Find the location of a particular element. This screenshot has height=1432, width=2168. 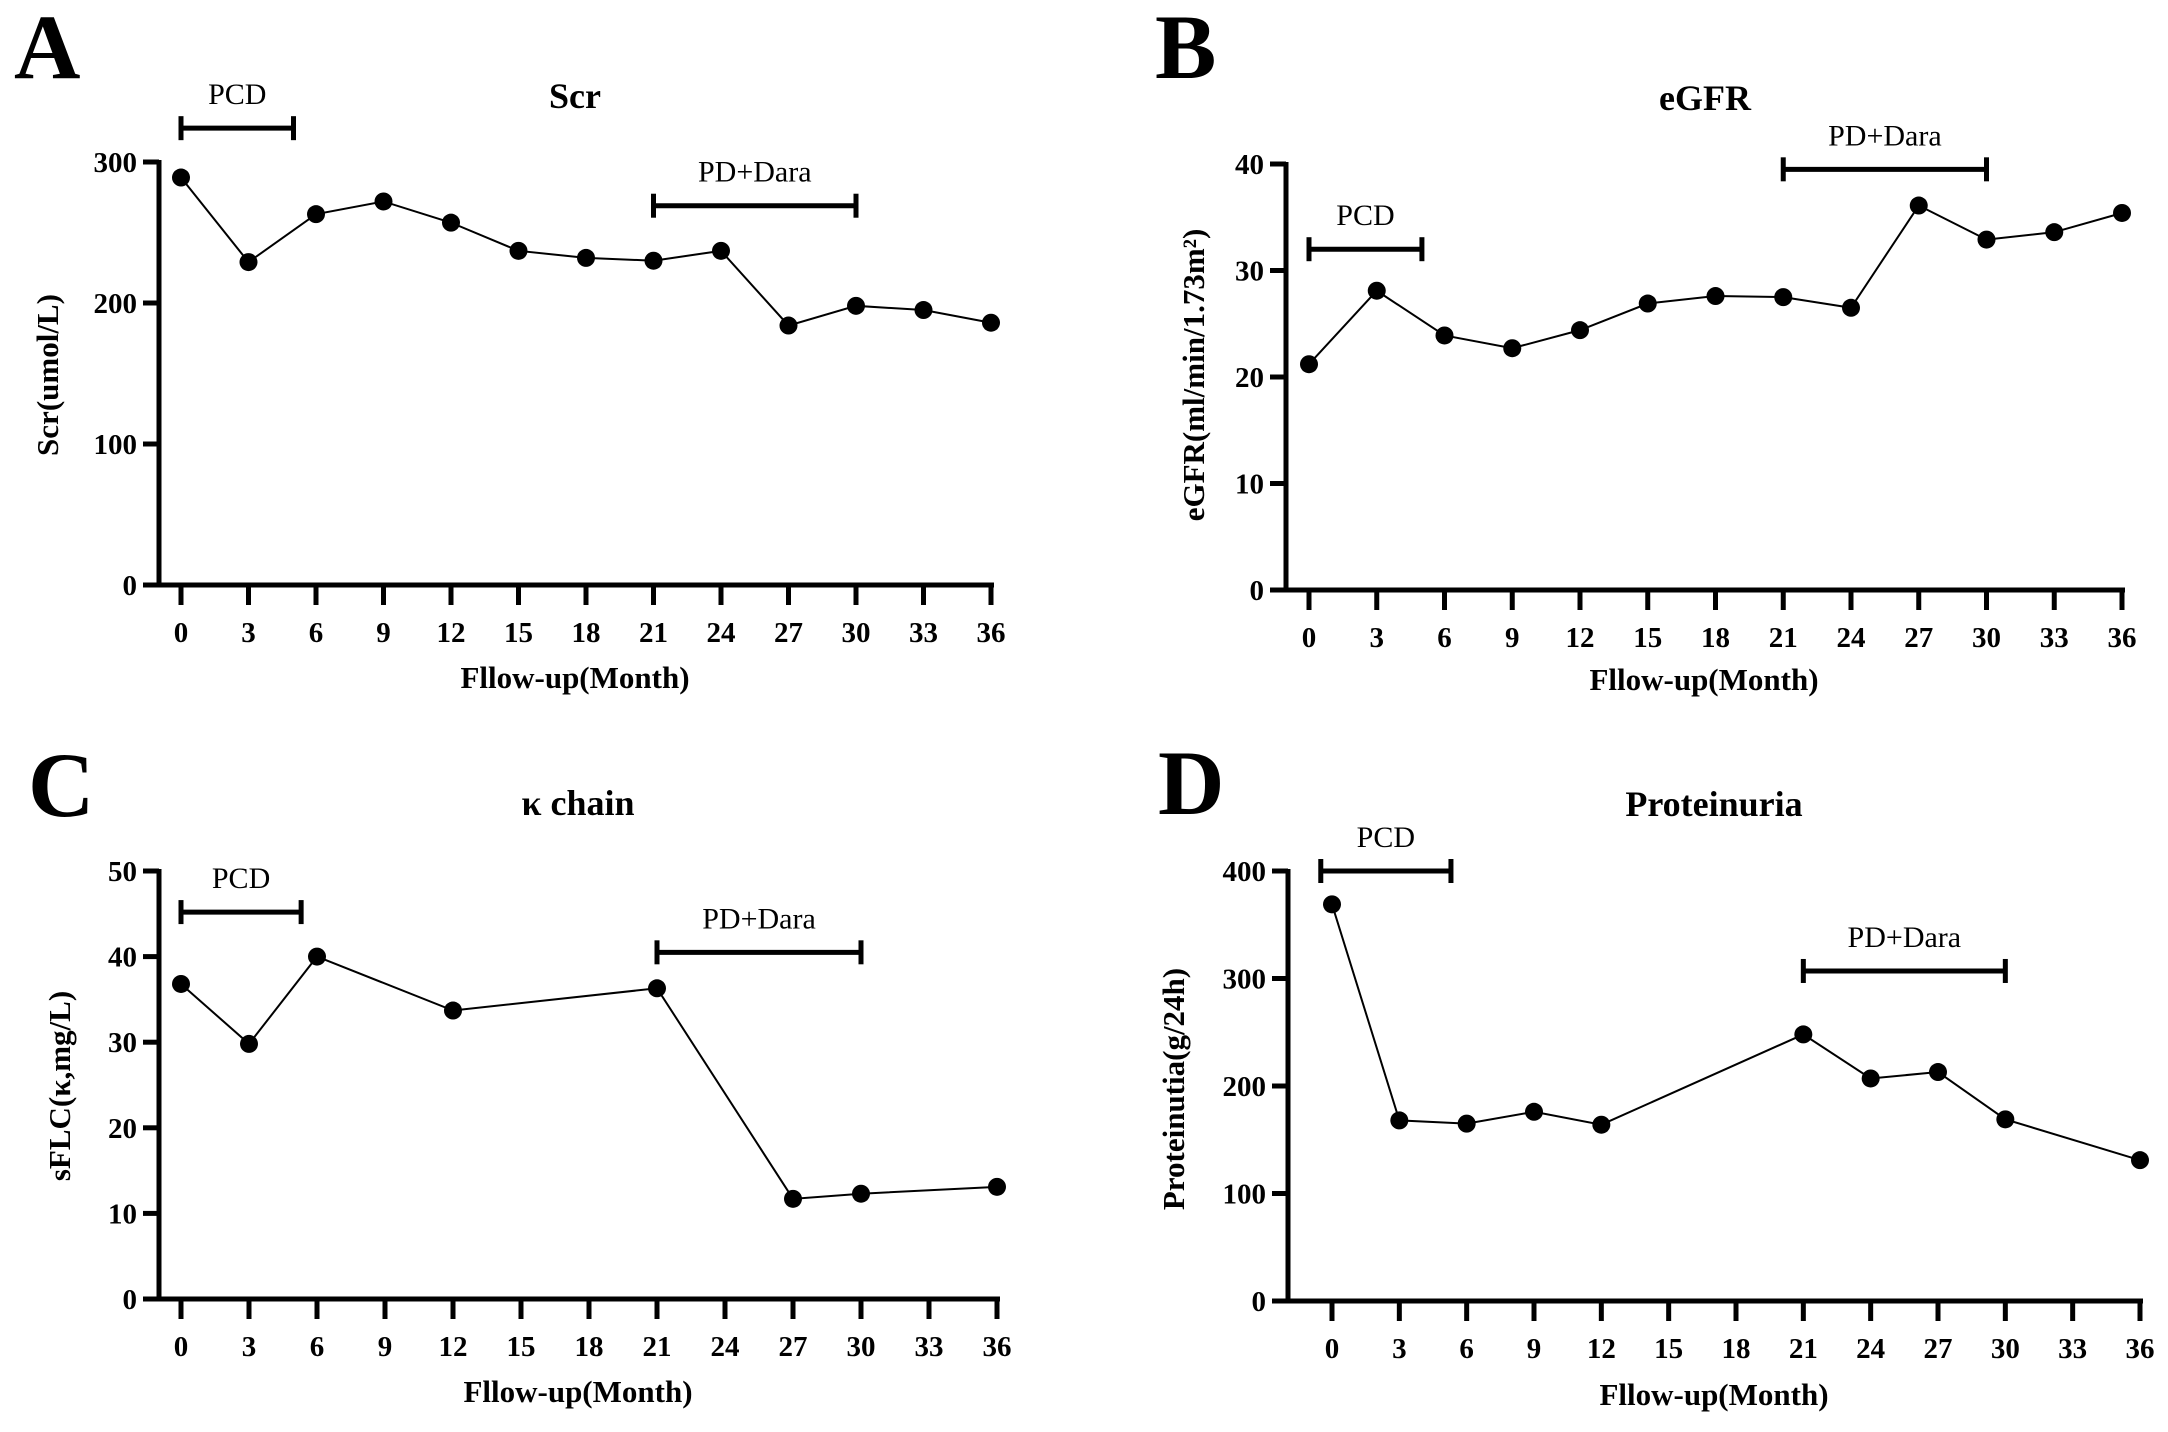

y-tick-label: 10 is located at coordinates (122, 1214).